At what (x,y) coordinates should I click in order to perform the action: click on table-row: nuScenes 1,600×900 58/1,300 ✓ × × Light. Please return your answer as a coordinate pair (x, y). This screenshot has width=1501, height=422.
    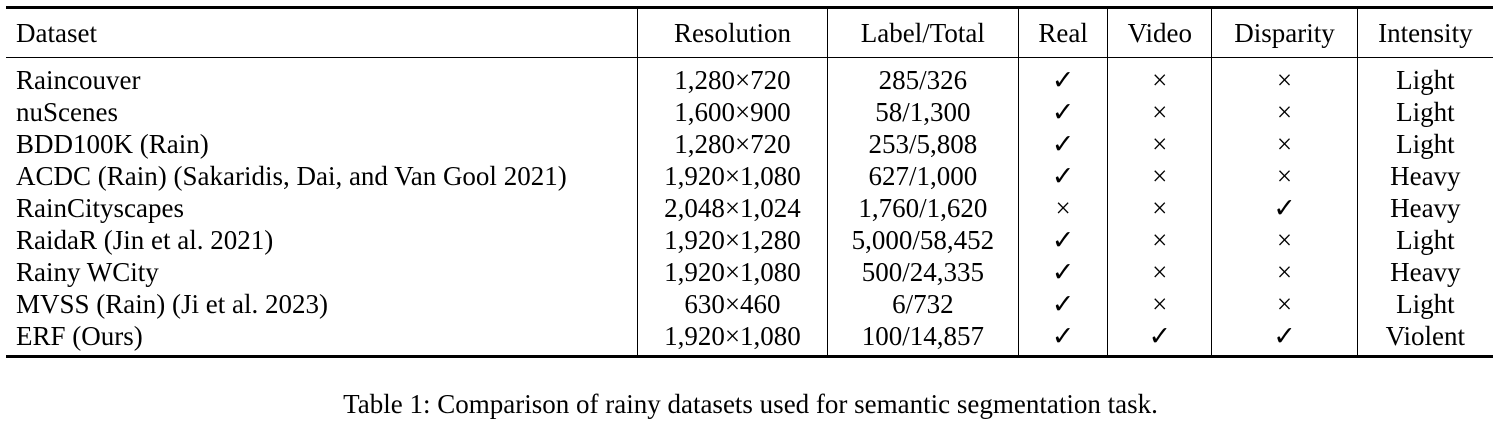
    Looking at the image, I should click on (749, 112).